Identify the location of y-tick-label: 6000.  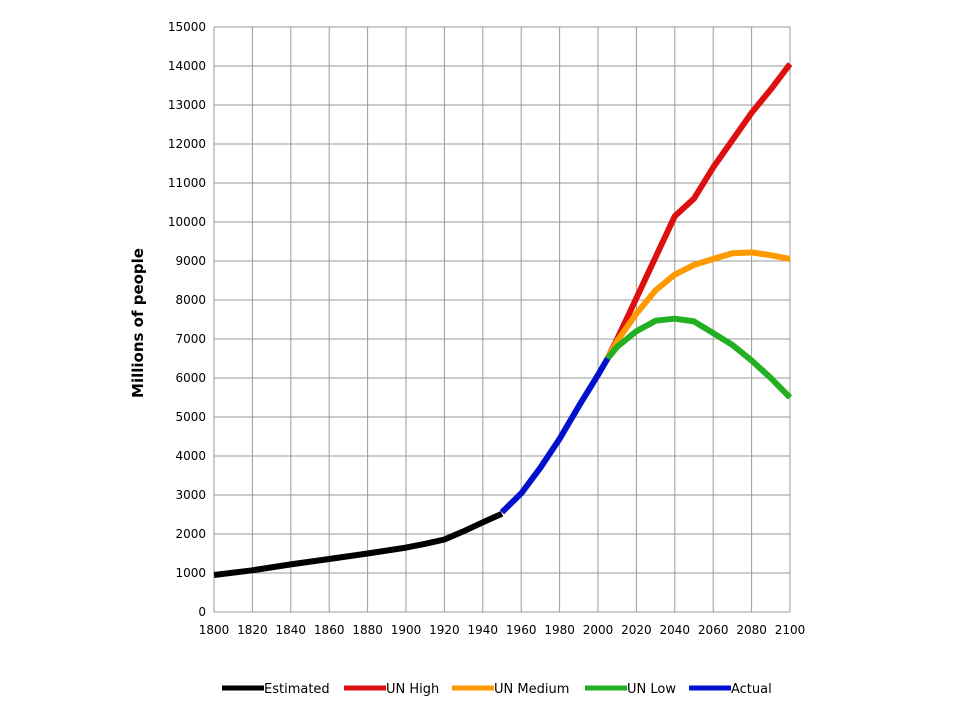
(190, 378).